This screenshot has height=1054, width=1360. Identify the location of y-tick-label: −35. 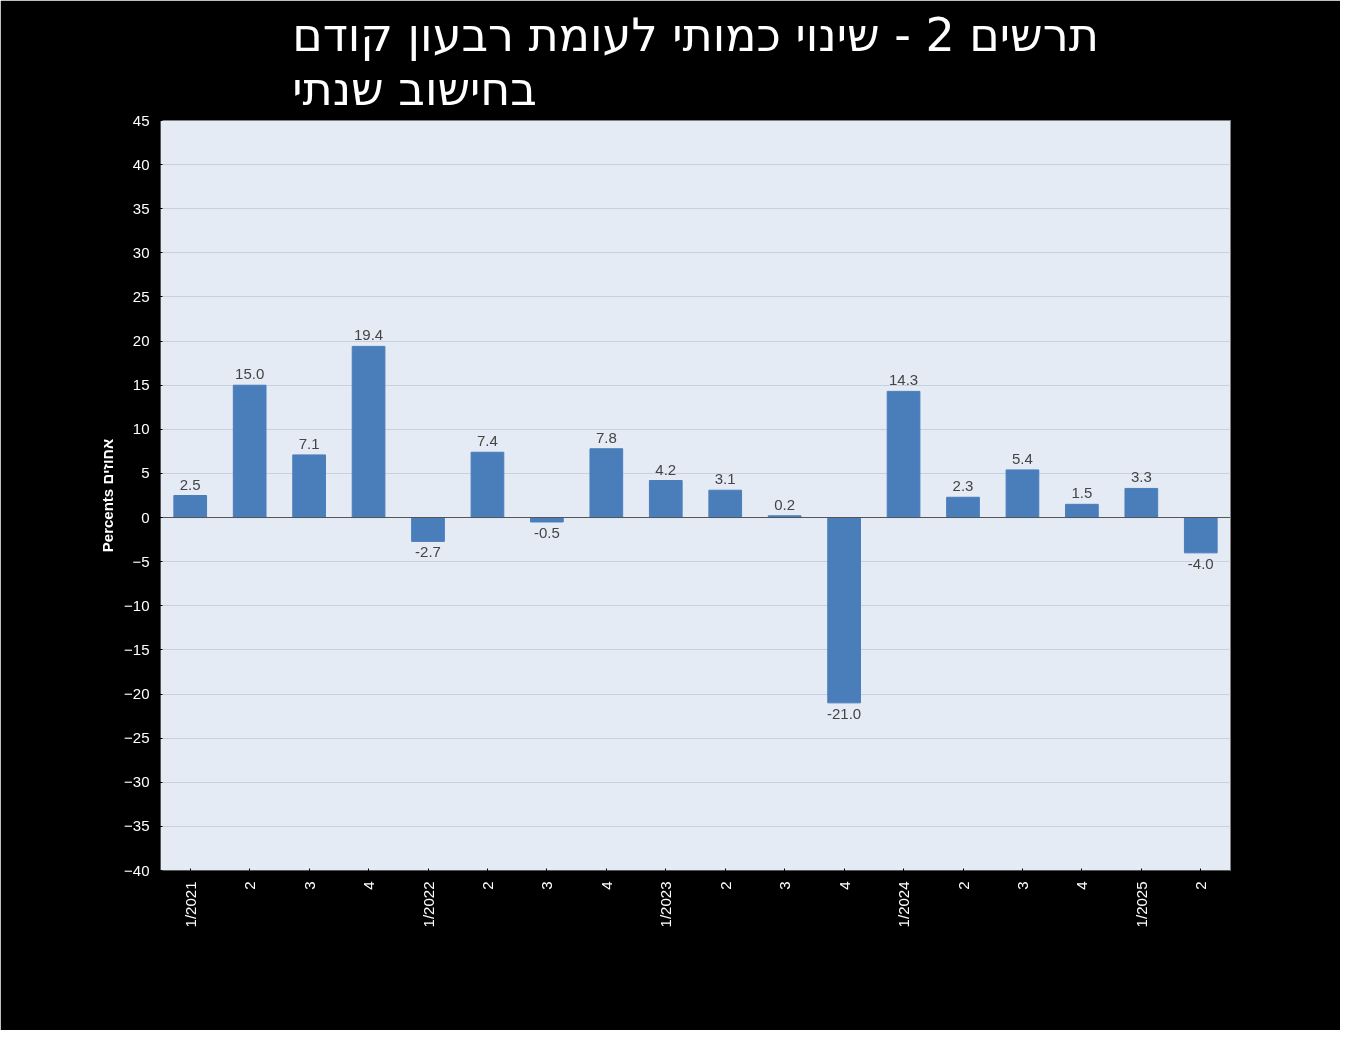
(137, 826).